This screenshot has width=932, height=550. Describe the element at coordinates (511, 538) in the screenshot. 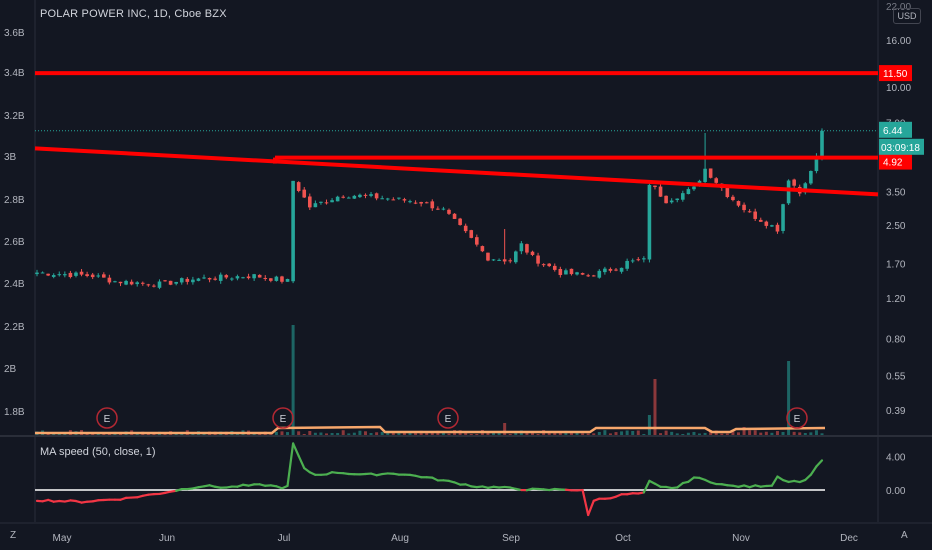

I see `time-axis-tick: Sep` at that location.